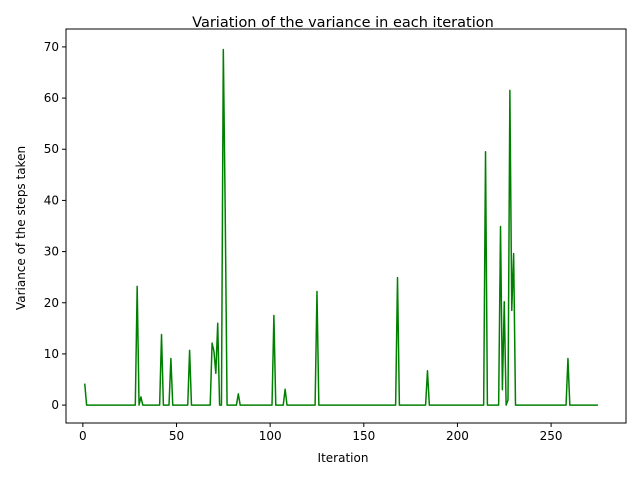 The width and height of the screenshot is (640, 480). What do you see at coordinates (83, 436) in the screenshot?
I see `x-tick-label-0: 0` at bounding box center [83, 436].